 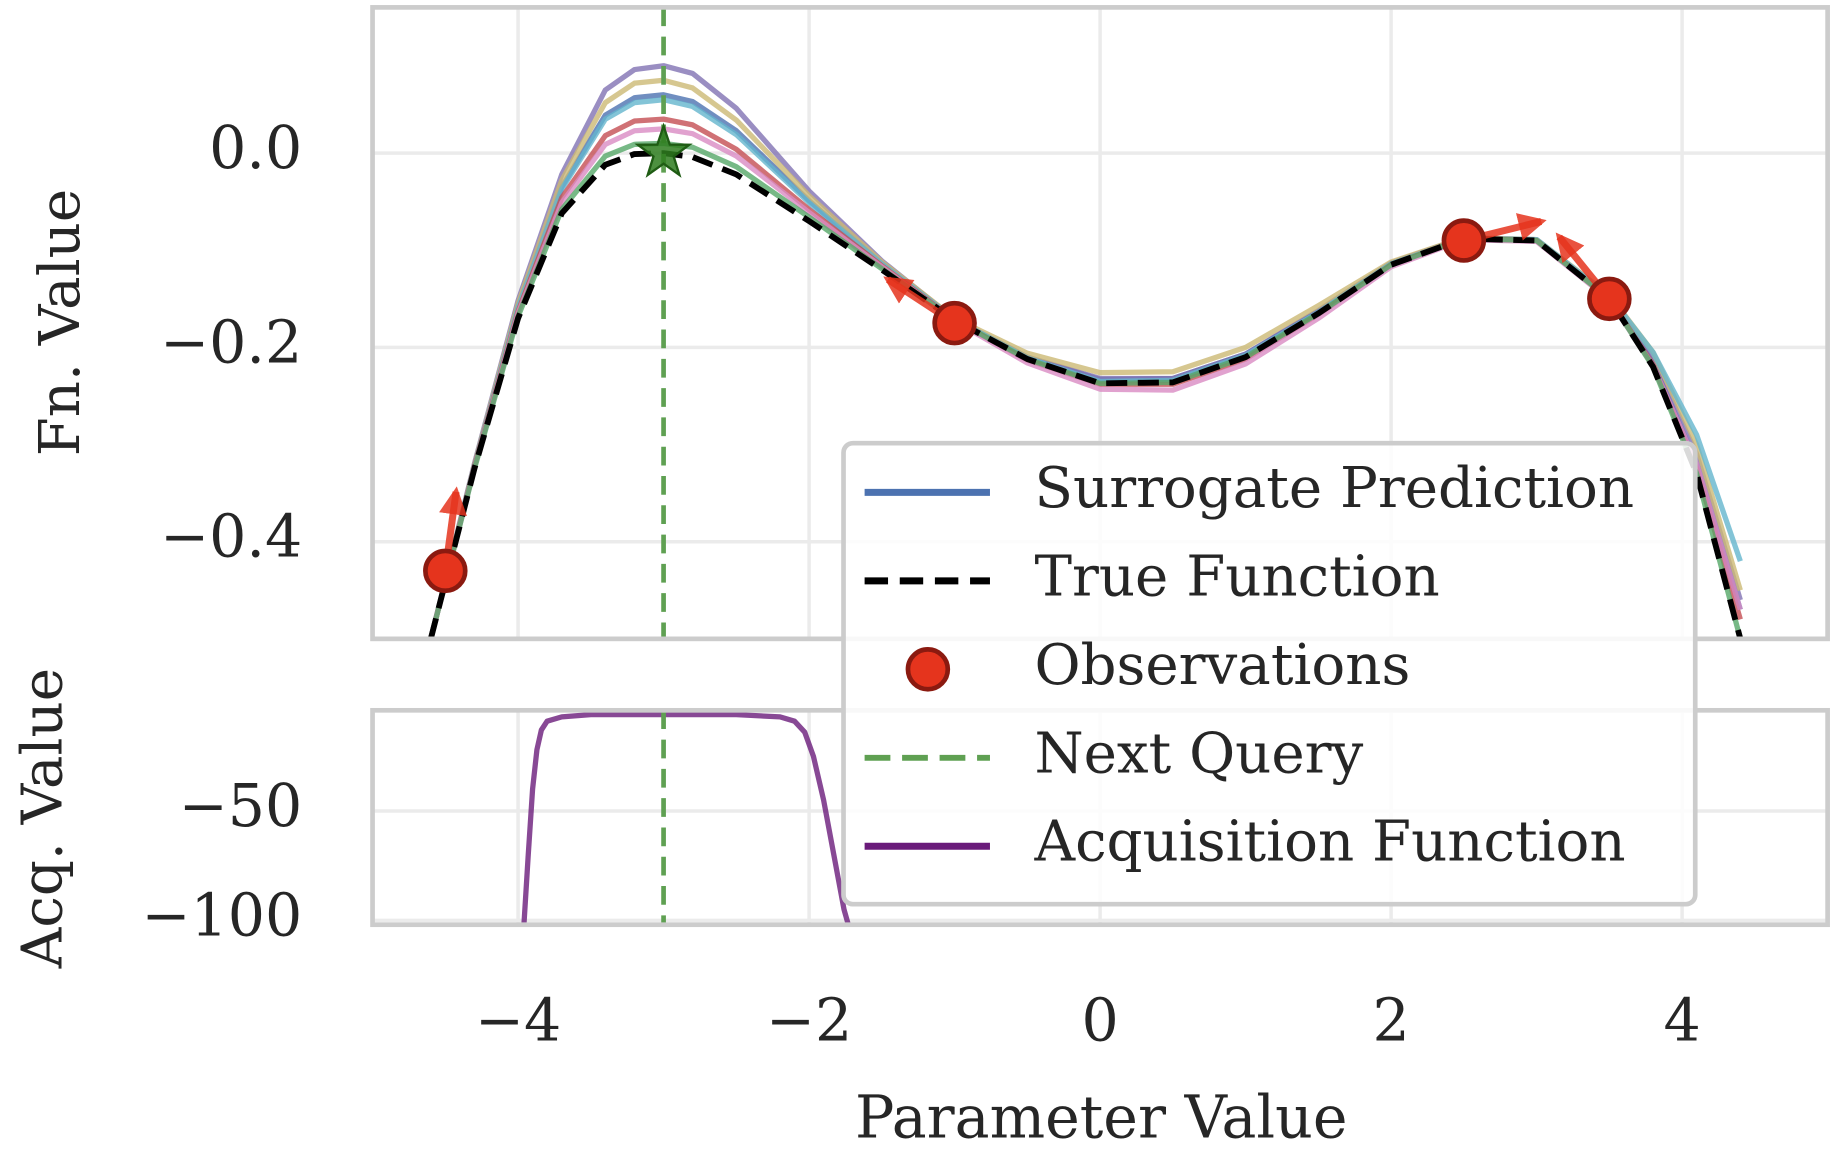 I want to click on y-tick-label: −50, so click(x=241, y=806).